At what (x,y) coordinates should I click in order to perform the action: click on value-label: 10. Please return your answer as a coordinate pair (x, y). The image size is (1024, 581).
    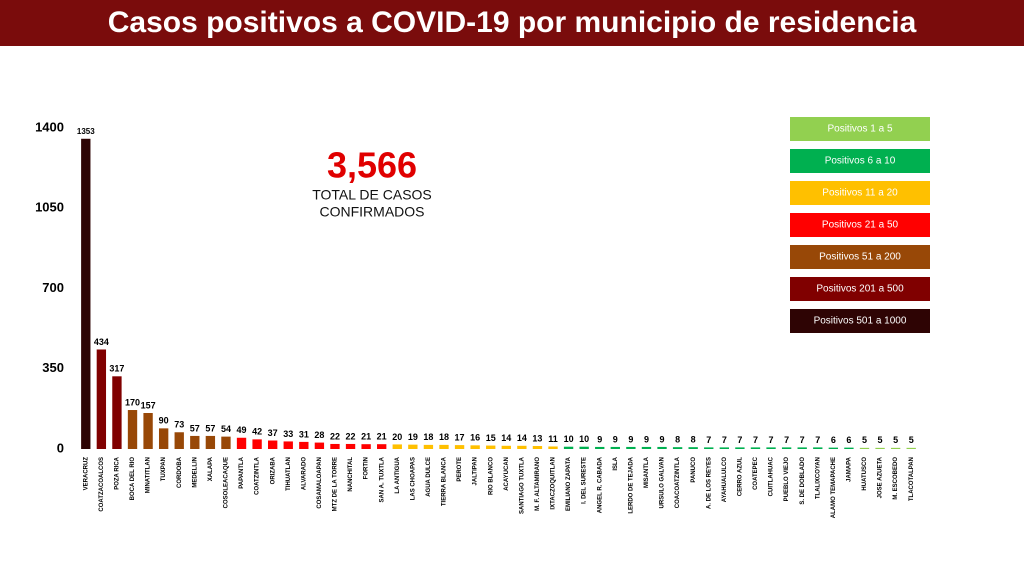
    Looking at the image, I should click on (584, 439).